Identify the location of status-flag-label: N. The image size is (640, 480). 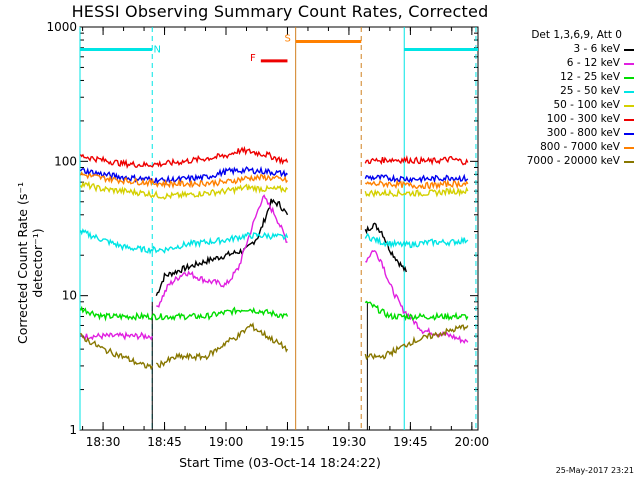
(157, 49).